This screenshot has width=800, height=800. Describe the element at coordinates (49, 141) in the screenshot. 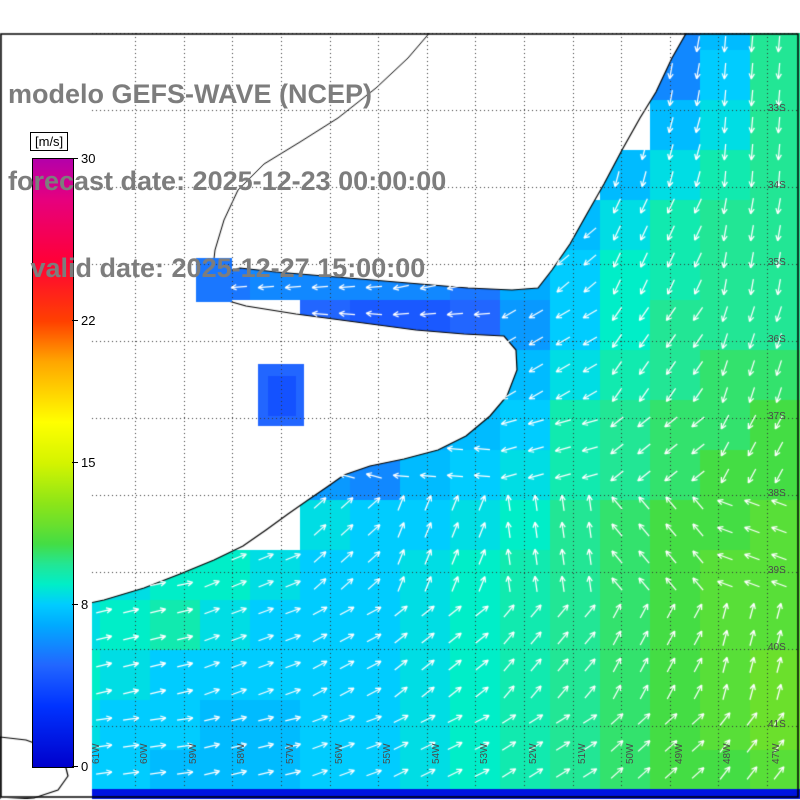

I see `colorbar-unit-label: [m/s]` at that location.